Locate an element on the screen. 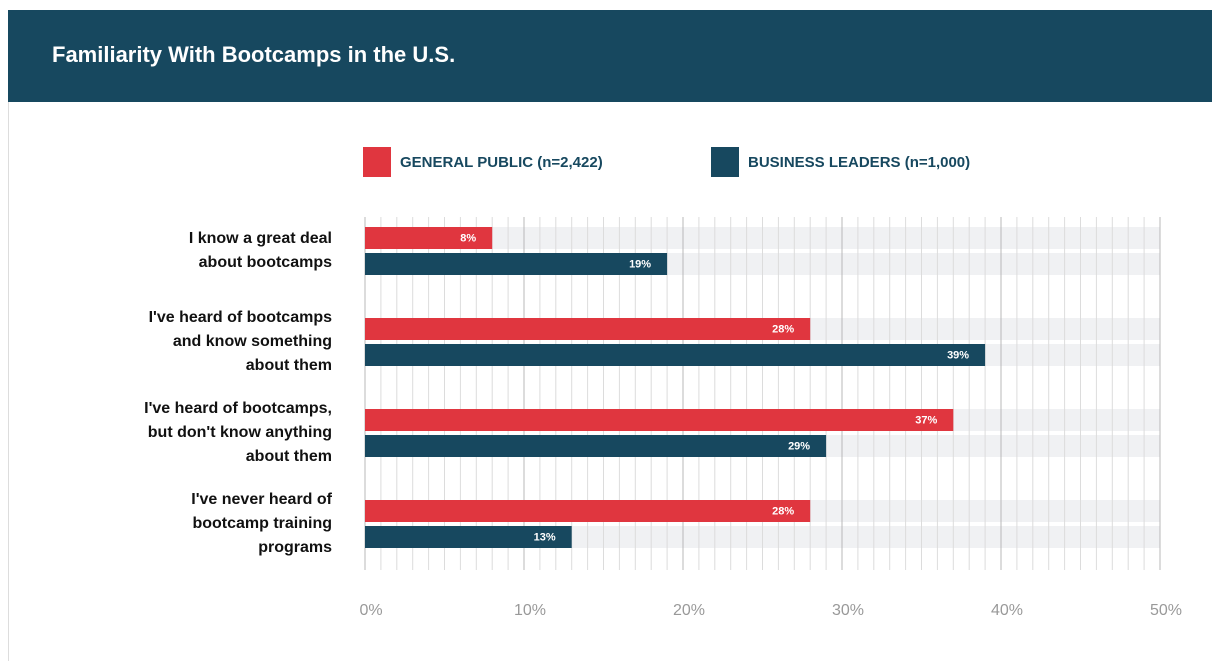 The image size is (1212, 661). value-label: 8% is located at coordinates (468, 238).